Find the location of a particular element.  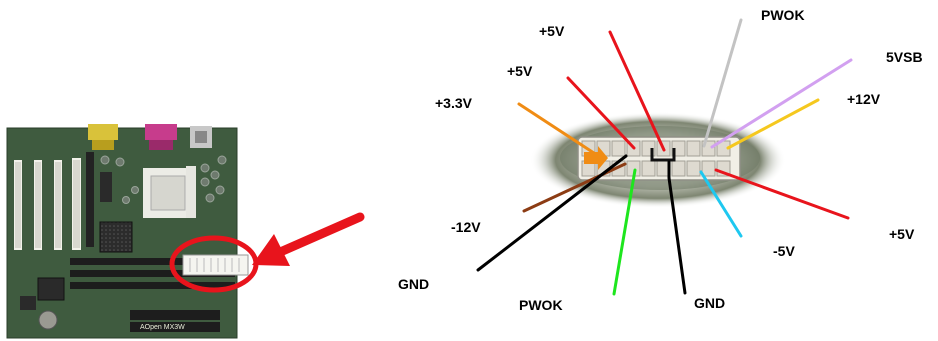

wire-plus5v-a is located at coordinates (637, 91).